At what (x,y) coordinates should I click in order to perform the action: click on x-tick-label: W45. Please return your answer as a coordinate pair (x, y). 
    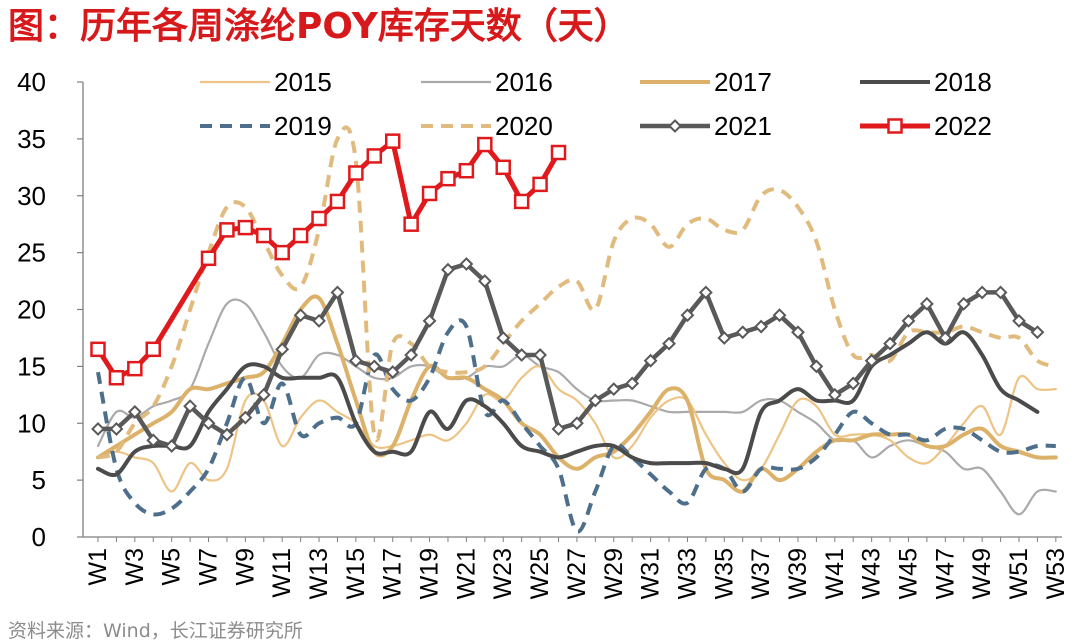
    Looking at the image, I should click on (908, 573).